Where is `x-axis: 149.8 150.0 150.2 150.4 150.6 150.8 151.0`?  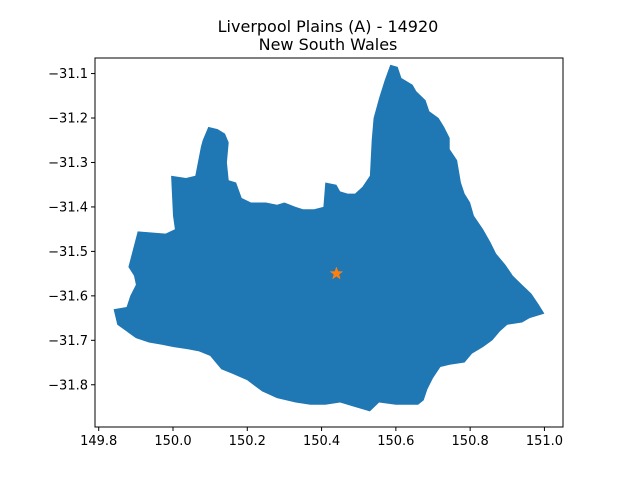 x-axis: 149.8 150.0 150.2 150.4 150.6 150.8 151.0 is located at coordinates (321, 438).